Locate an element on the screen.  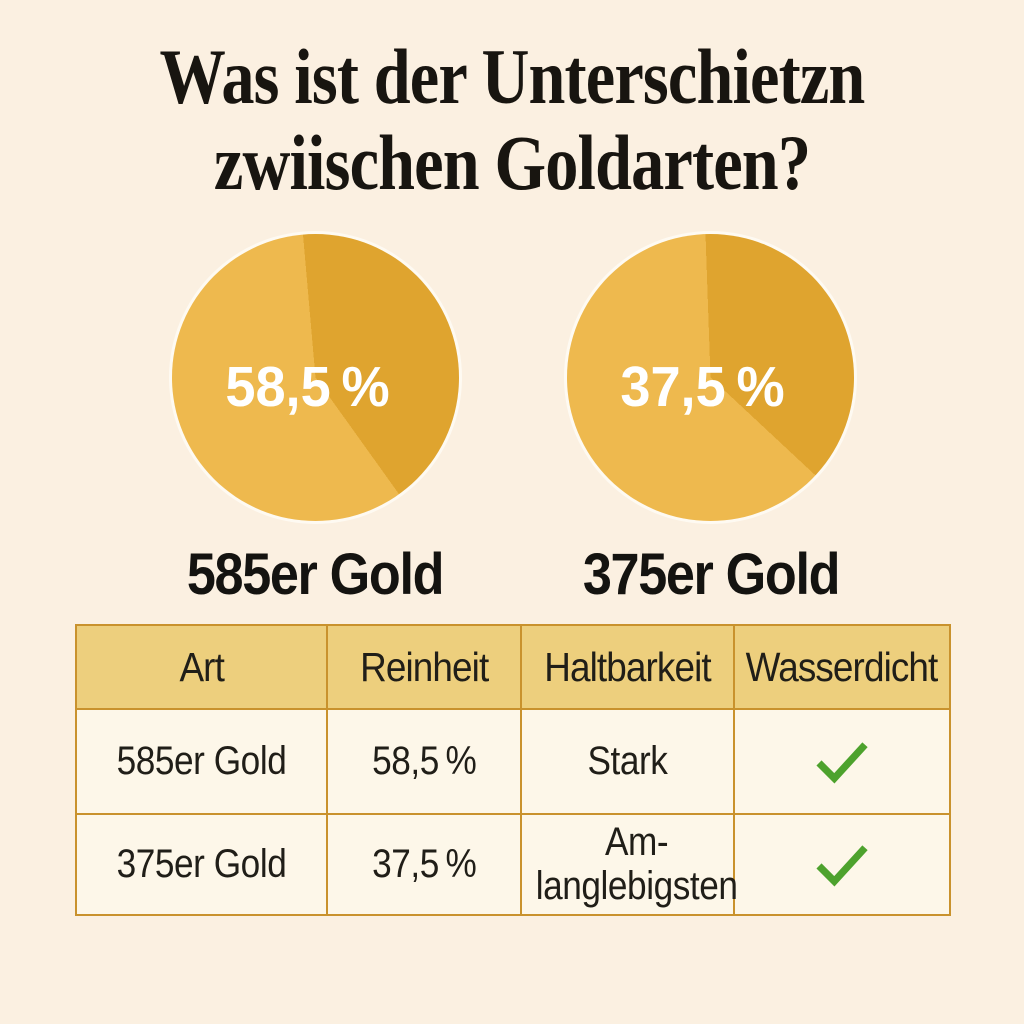
table-row-585er-gold: 585er Gold 58,5 % Stark is located at coordinates (513, 761).